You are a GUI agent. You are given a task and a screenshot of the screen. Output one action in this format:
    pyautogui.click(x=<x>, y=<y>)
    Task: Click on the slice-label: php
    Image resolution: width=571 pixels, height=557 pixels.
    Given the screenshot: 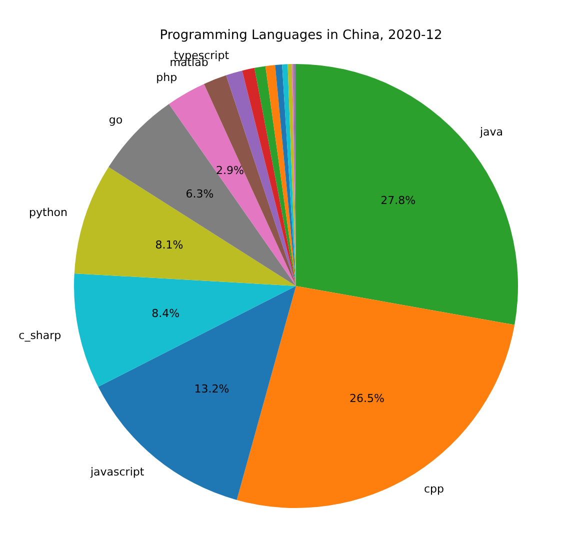 What is the action you would take?
    pyautogui.click(x=167, y=77)
    